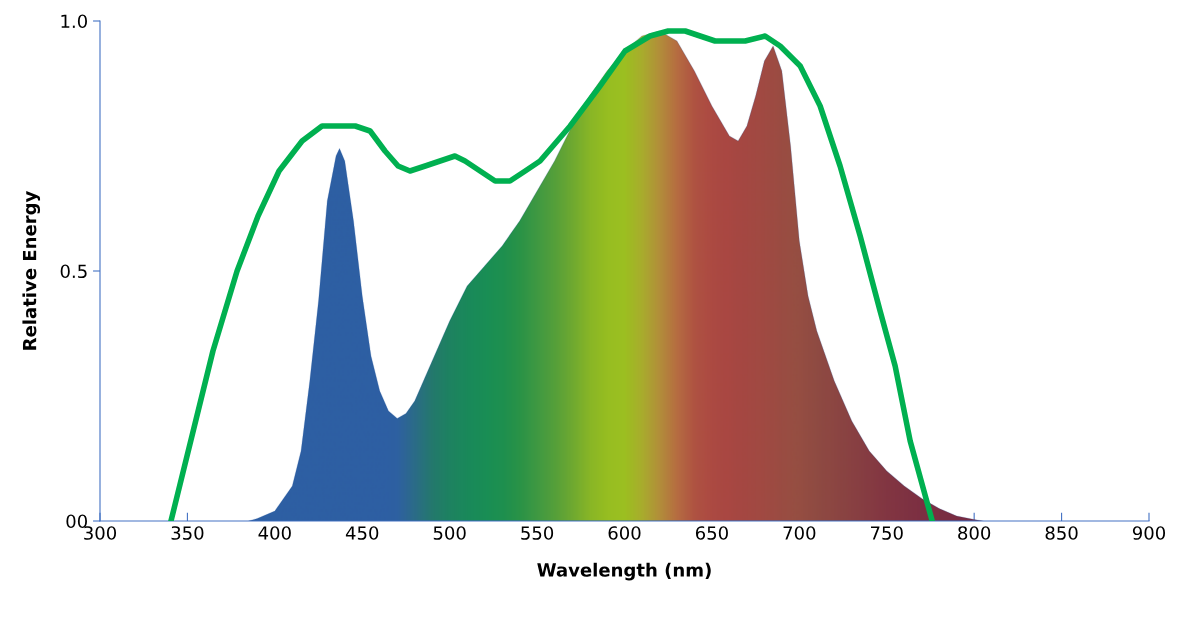  Describe the element at coordinates (362, 533) in the screenshot. I see `x-tick-label: 450` at that location.